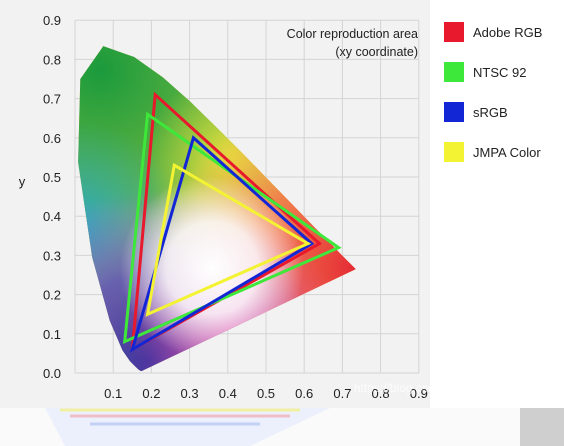 The height and width of the screenshot is (446, 564). Describe the element at coordinates (52, 216) in the screenshot. I see `y-tick-label: 0.4` at that location.